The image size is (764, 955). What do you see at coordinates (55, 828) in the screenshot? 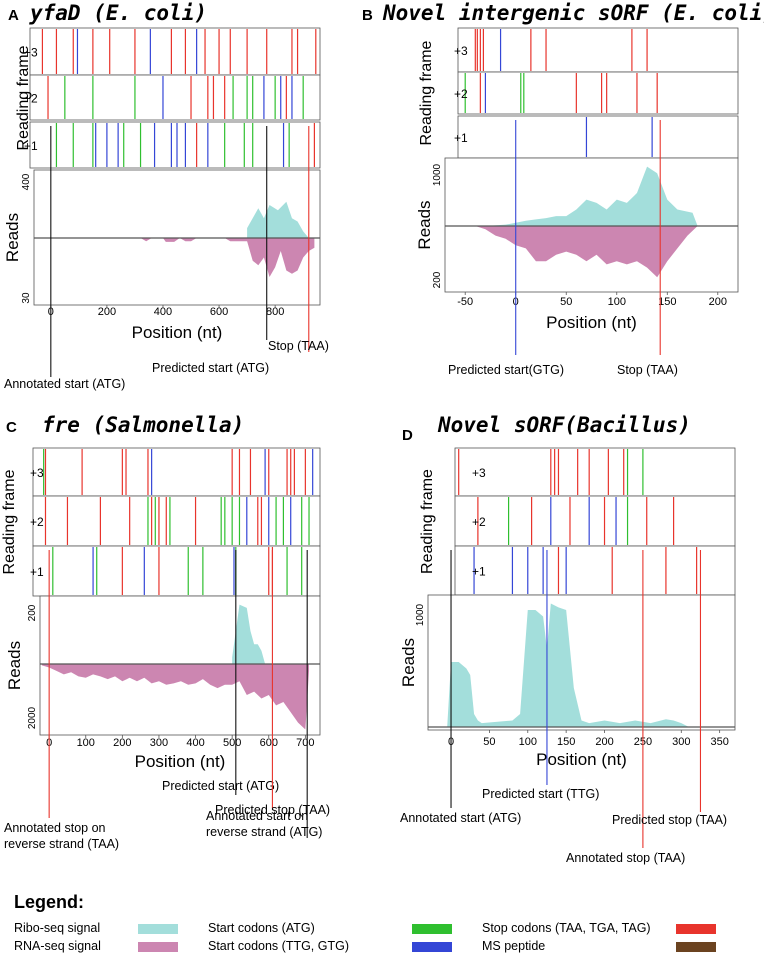
I see `guide-label: Annotated stop on` at bounding box center [55, 828].